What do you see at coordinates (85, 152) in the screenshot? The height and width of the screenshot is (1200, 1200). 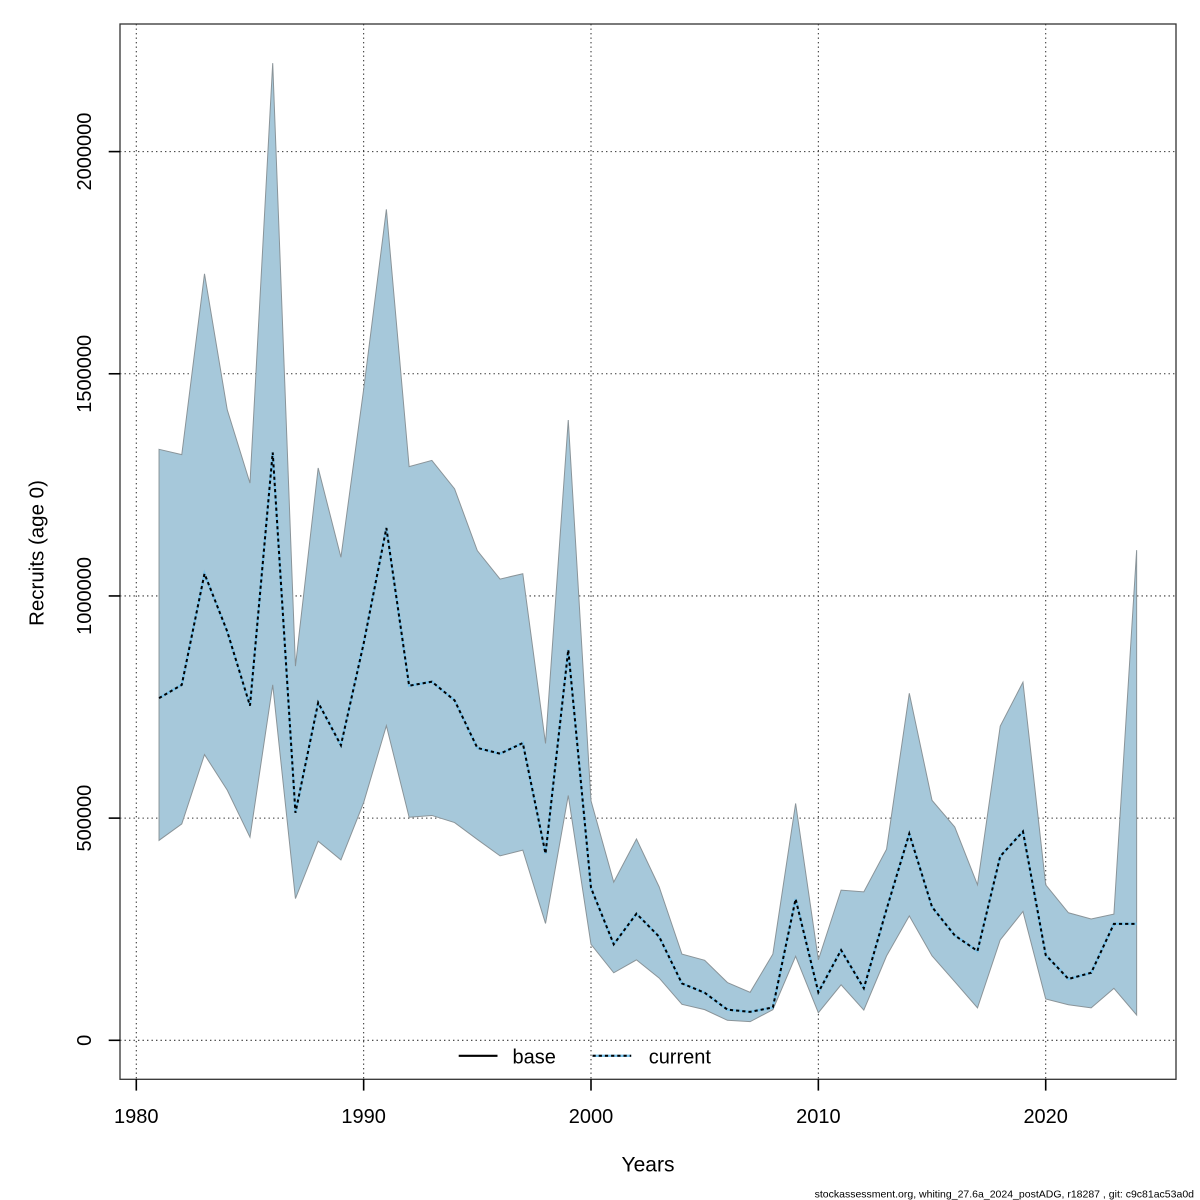 I see `svg-text: 2000000` at bounding box center [85, 152].